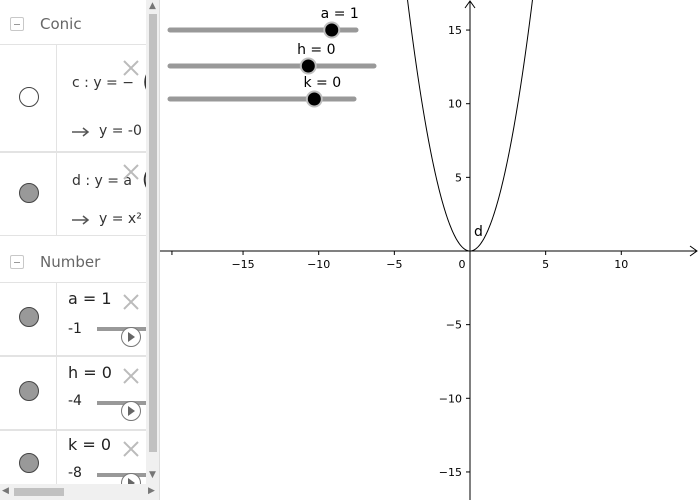  I want to click on play-h-button, so click(131, 411).